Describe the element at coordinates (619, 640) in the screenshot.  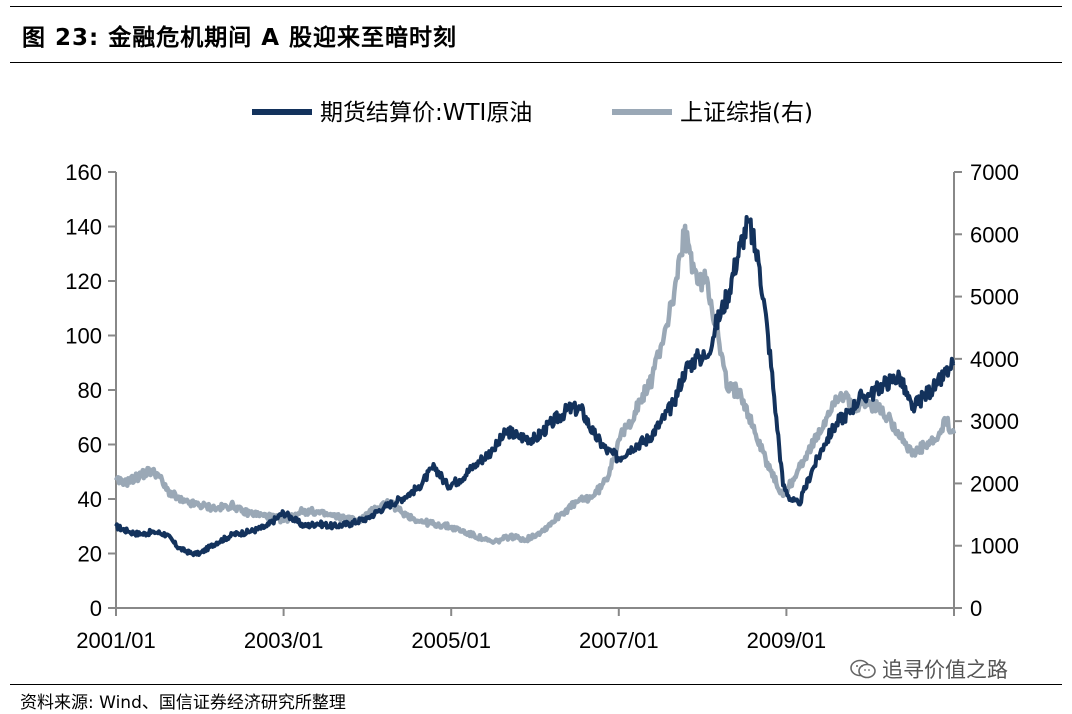
I see `x-tick-label: 2007/01` at that location.